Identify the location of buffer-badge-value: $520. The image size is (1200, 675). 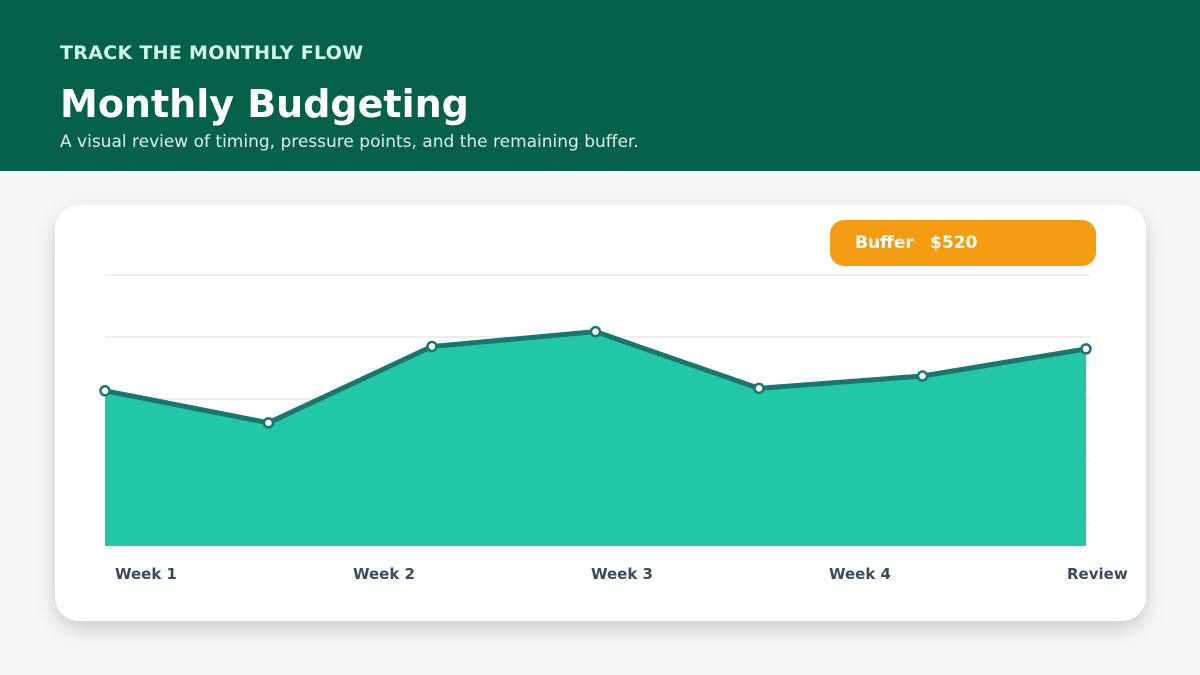
(954, 243).